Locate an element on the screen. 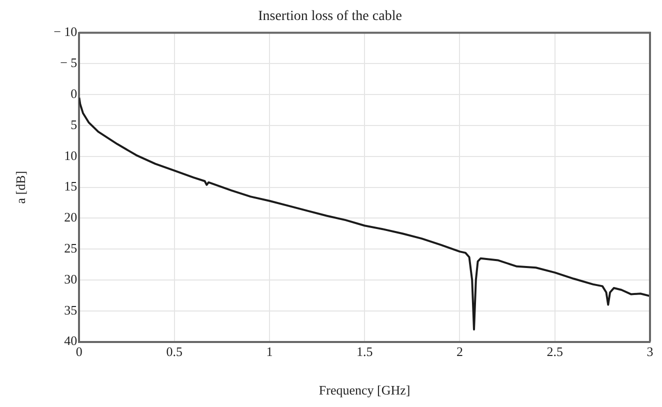 Image resolution: width=662 pixels, height=407 pixels. x-tick-label: 0.5 is located at coordinates (174, 352).